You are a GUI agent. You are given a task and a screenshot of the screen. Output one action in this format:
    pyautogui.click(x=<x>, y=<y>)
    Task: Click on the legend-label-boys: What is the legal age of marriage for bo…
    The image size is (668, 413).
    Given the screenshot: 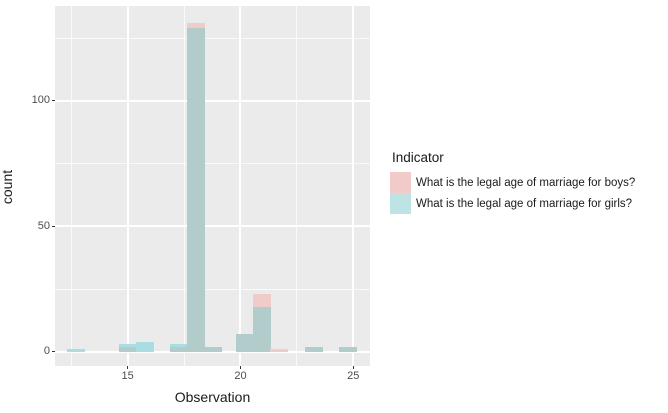 What is the action you would take?
    pyautogui.click(x=526, y=182)
    